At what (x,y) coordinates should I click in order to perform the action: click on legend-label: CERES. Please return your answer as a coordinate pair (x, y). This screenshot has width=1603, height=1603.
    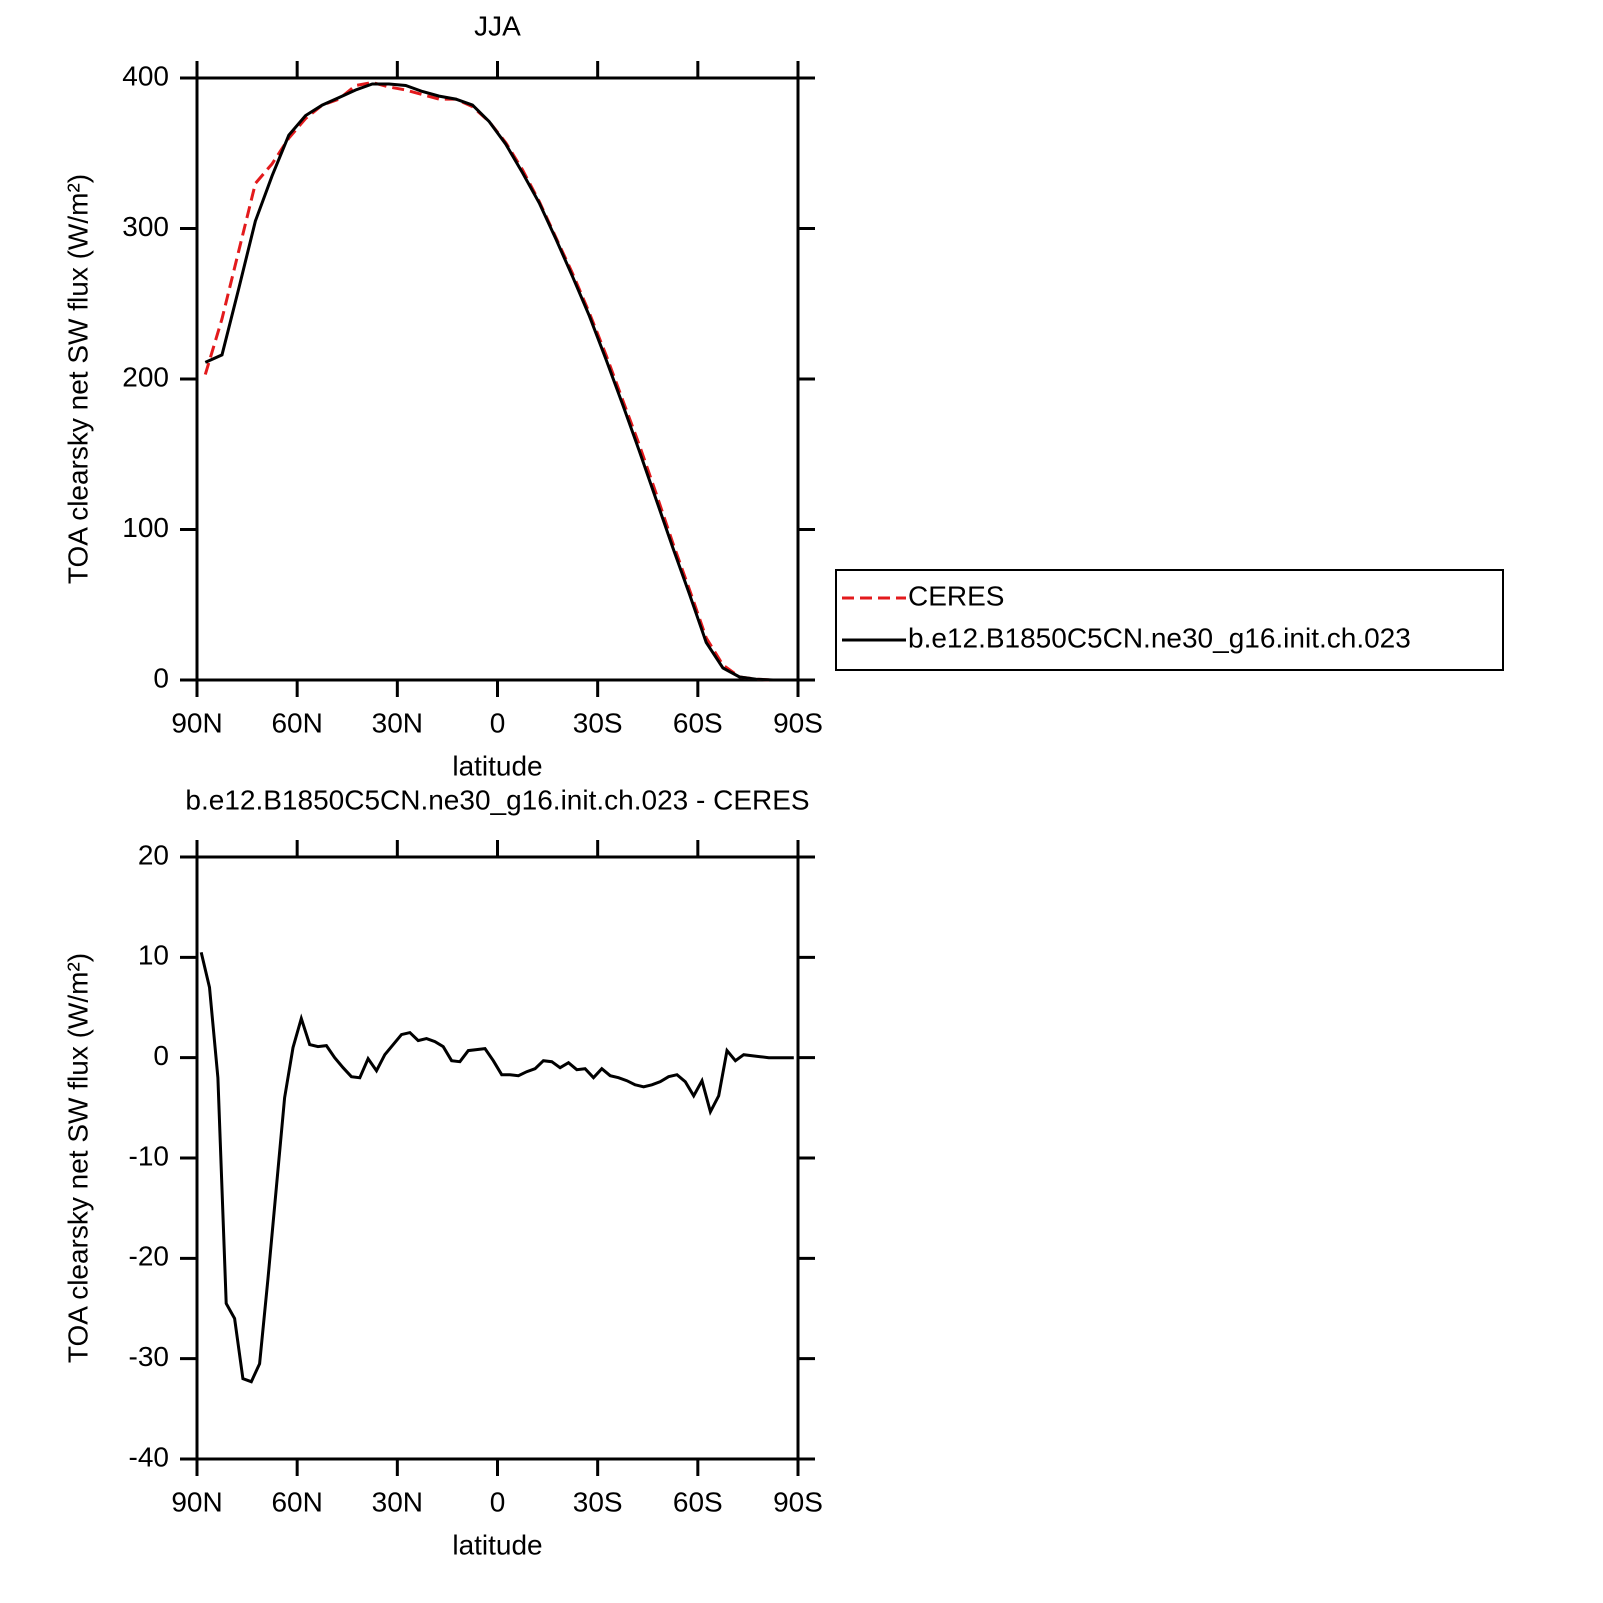
    Looking at the image, I should click on (956, 595).